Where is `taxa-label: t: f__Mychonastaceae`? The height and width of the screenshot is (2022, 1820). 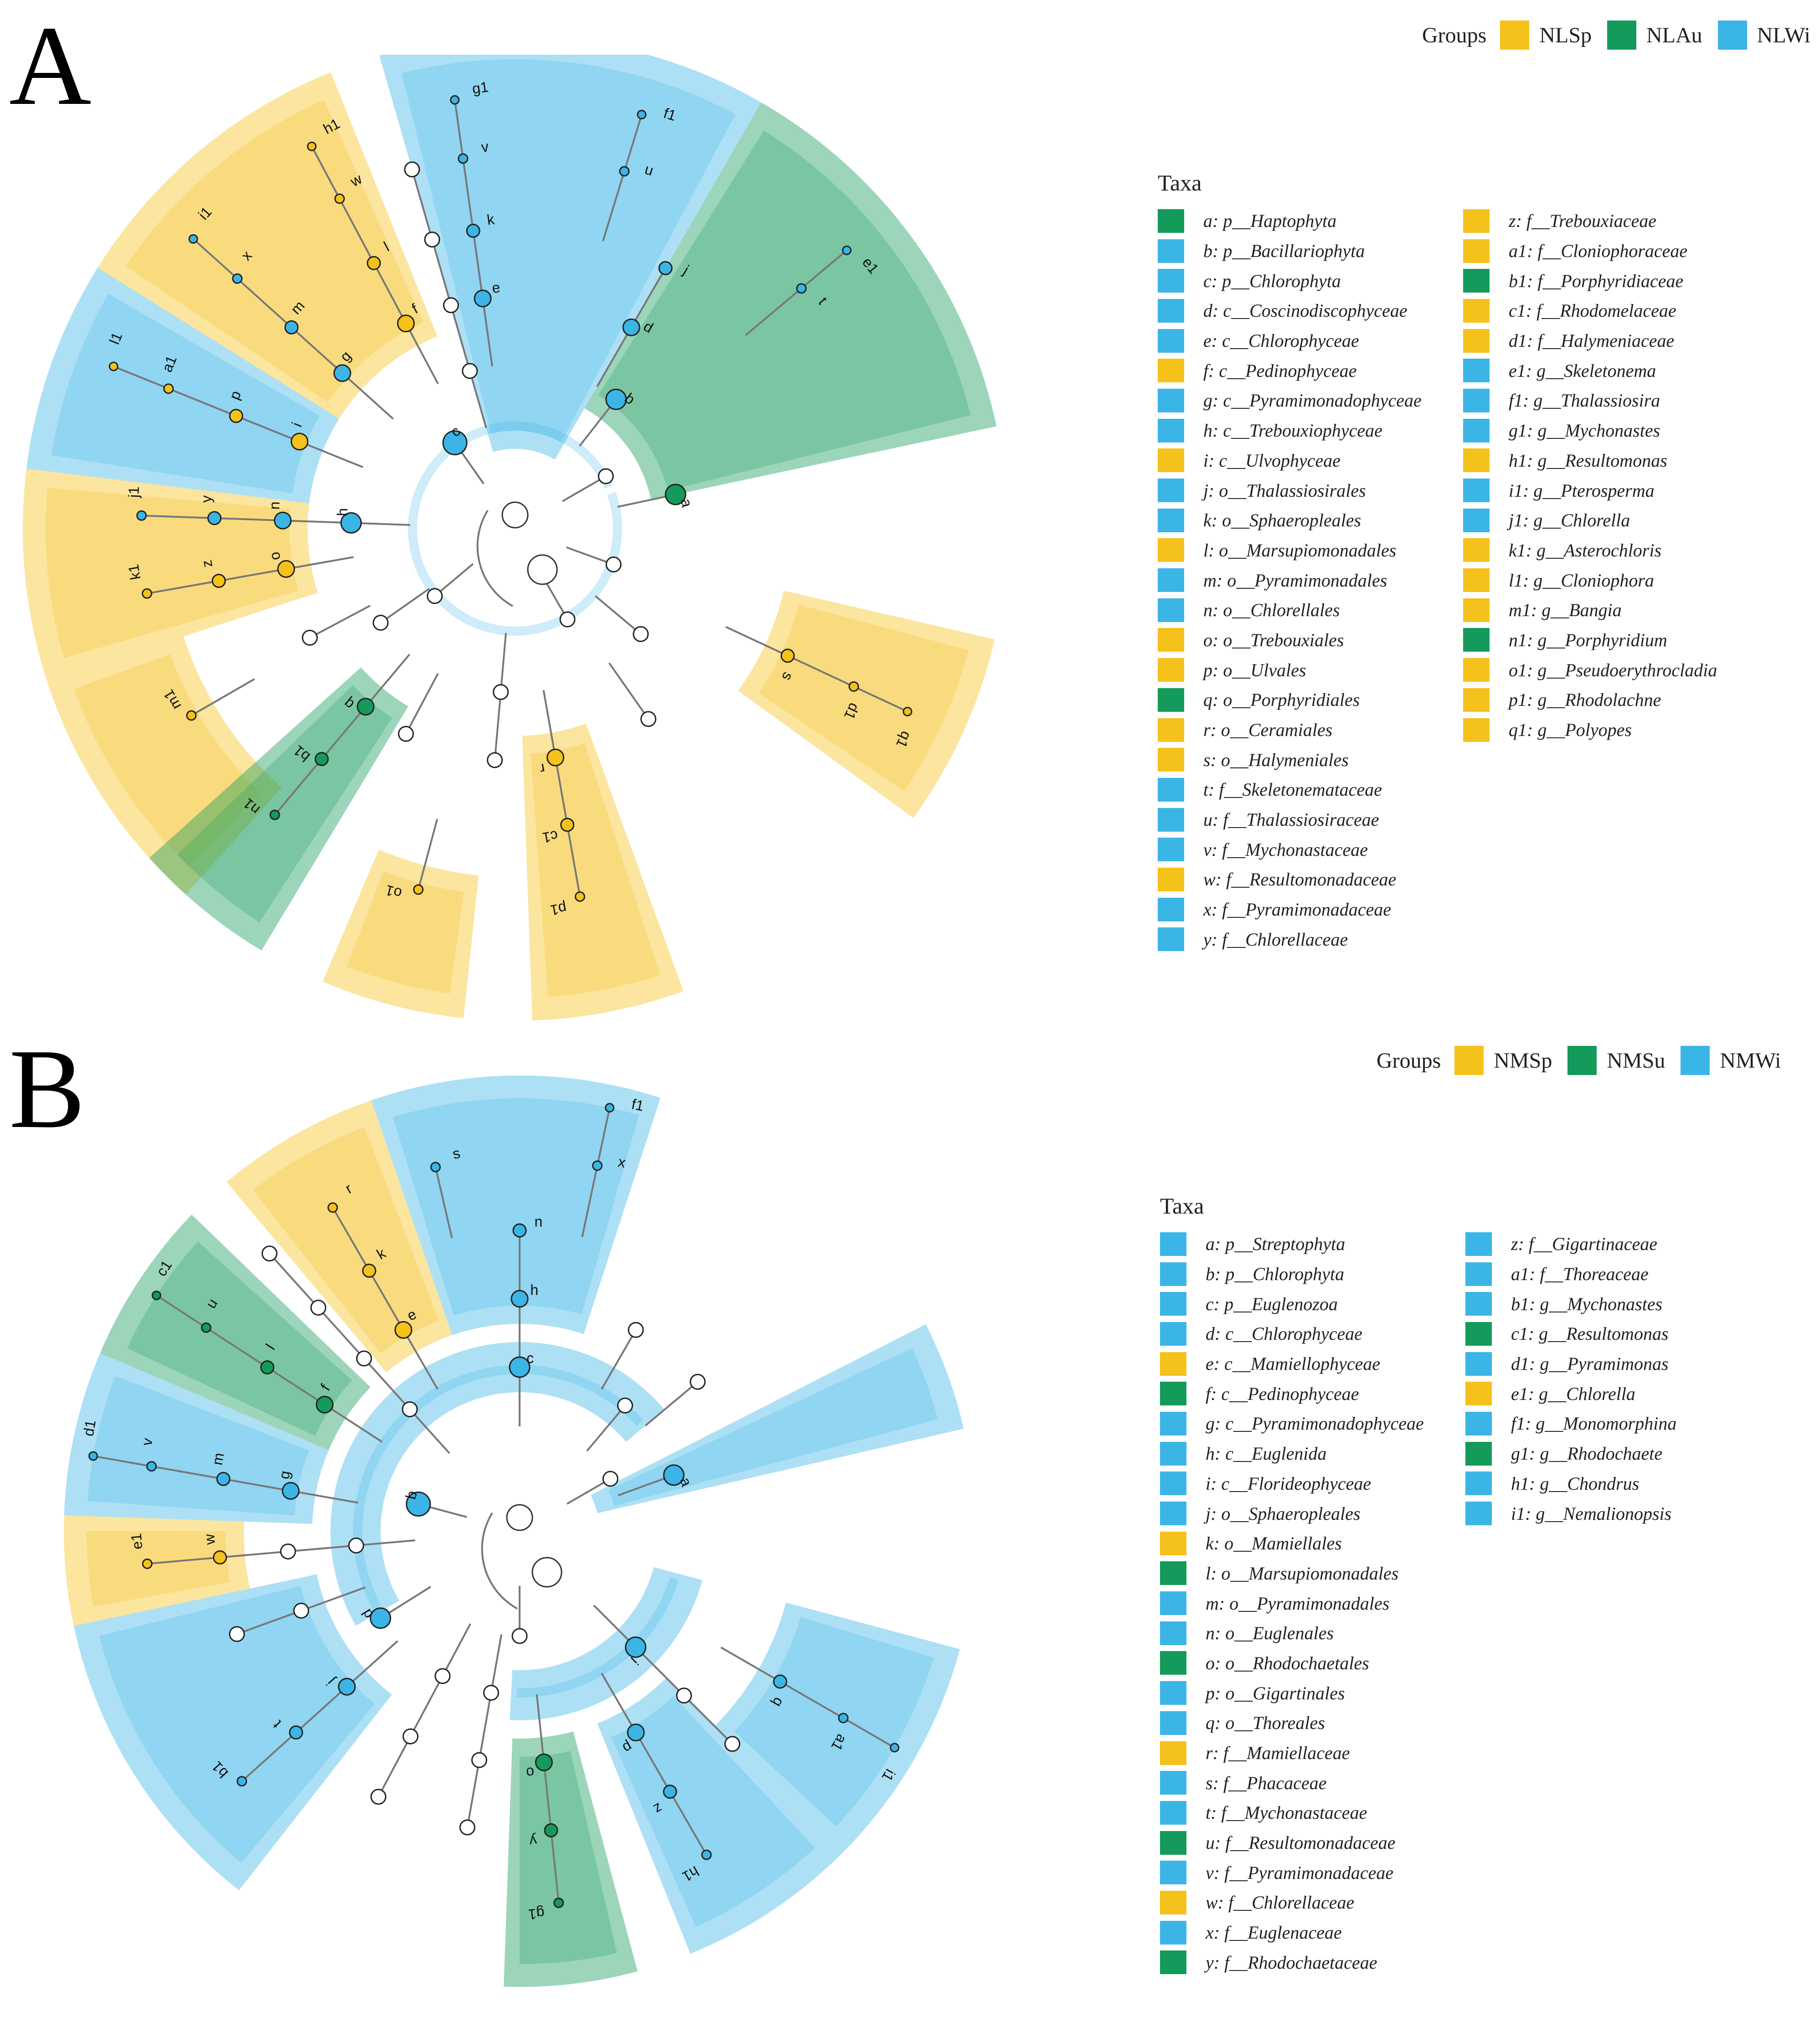
taxa-label: t: f__Mychonastaceae is located at coordinates (1286, 1813).